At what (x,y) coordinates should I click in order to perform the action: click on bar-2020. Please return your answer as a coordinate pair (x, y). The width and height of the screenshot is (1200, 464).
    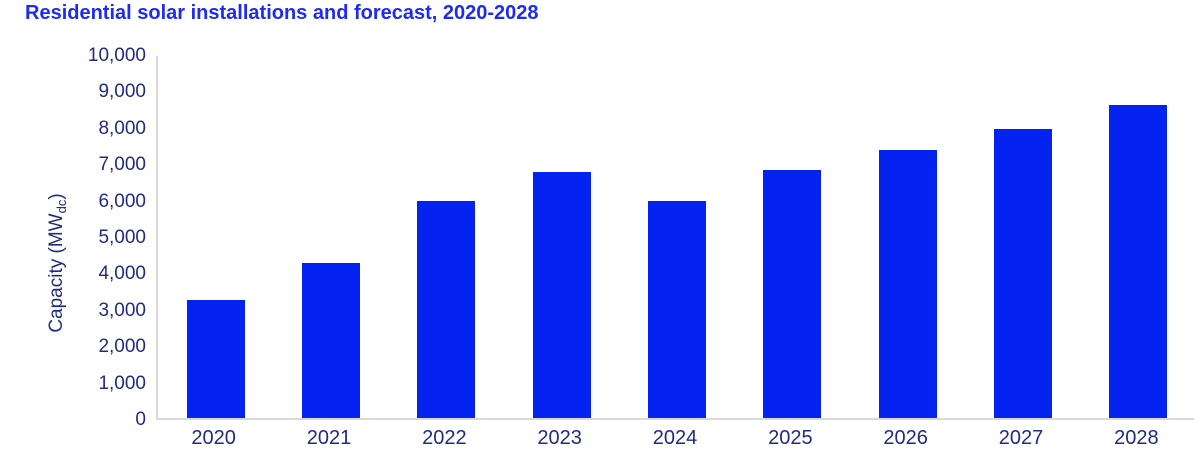
    Looking at the image, I should click on (215, 359).